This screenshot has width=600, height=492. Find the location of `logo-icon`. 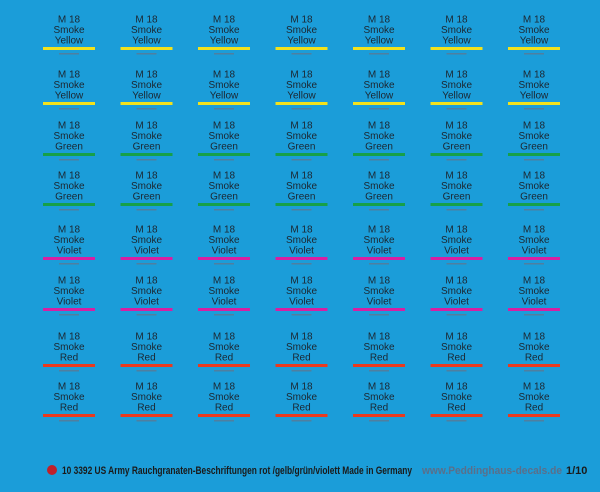

logo-icon is located at coordinates (52, 470).